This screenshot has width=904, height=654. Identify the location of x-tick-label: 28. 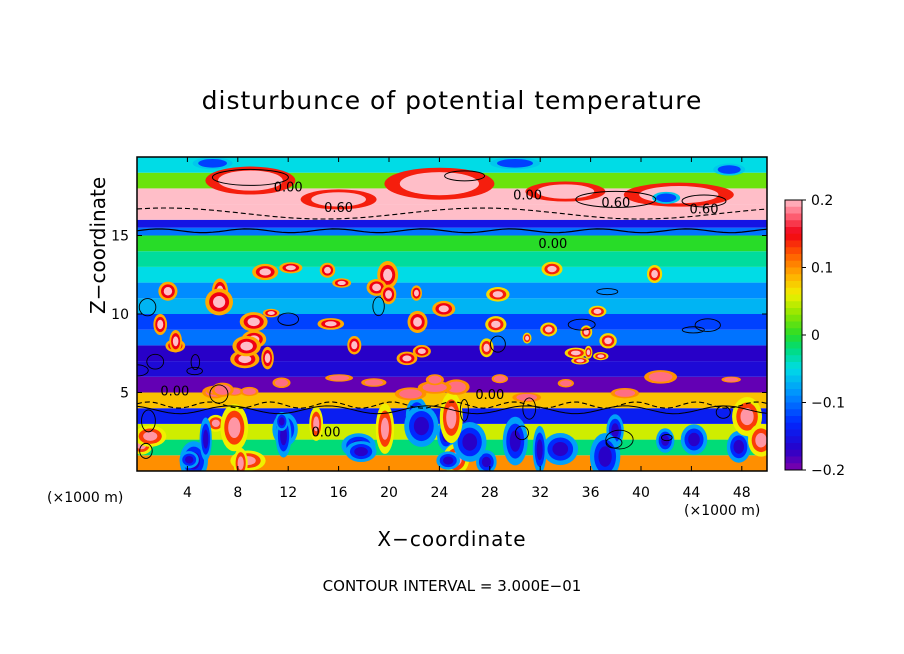
(490, 493).